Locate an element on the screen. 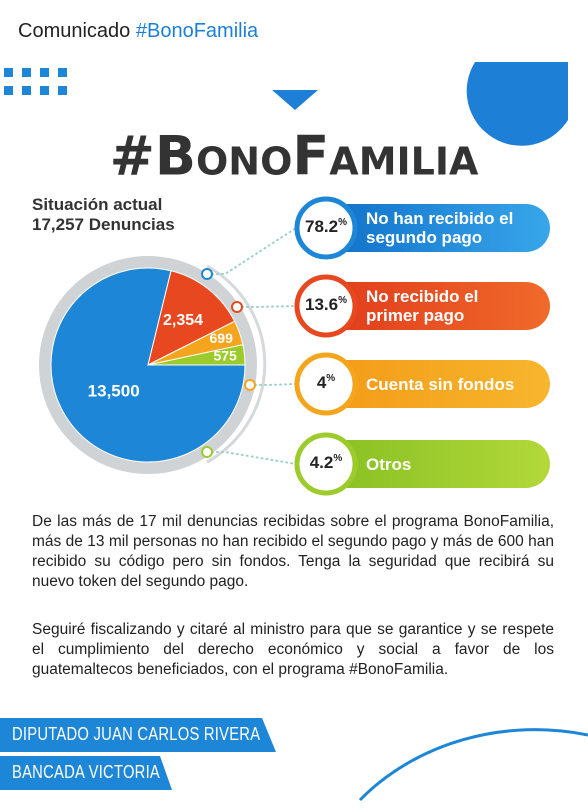 The image size is (588, 812). pie-ring is located at coordinates (148, 365).